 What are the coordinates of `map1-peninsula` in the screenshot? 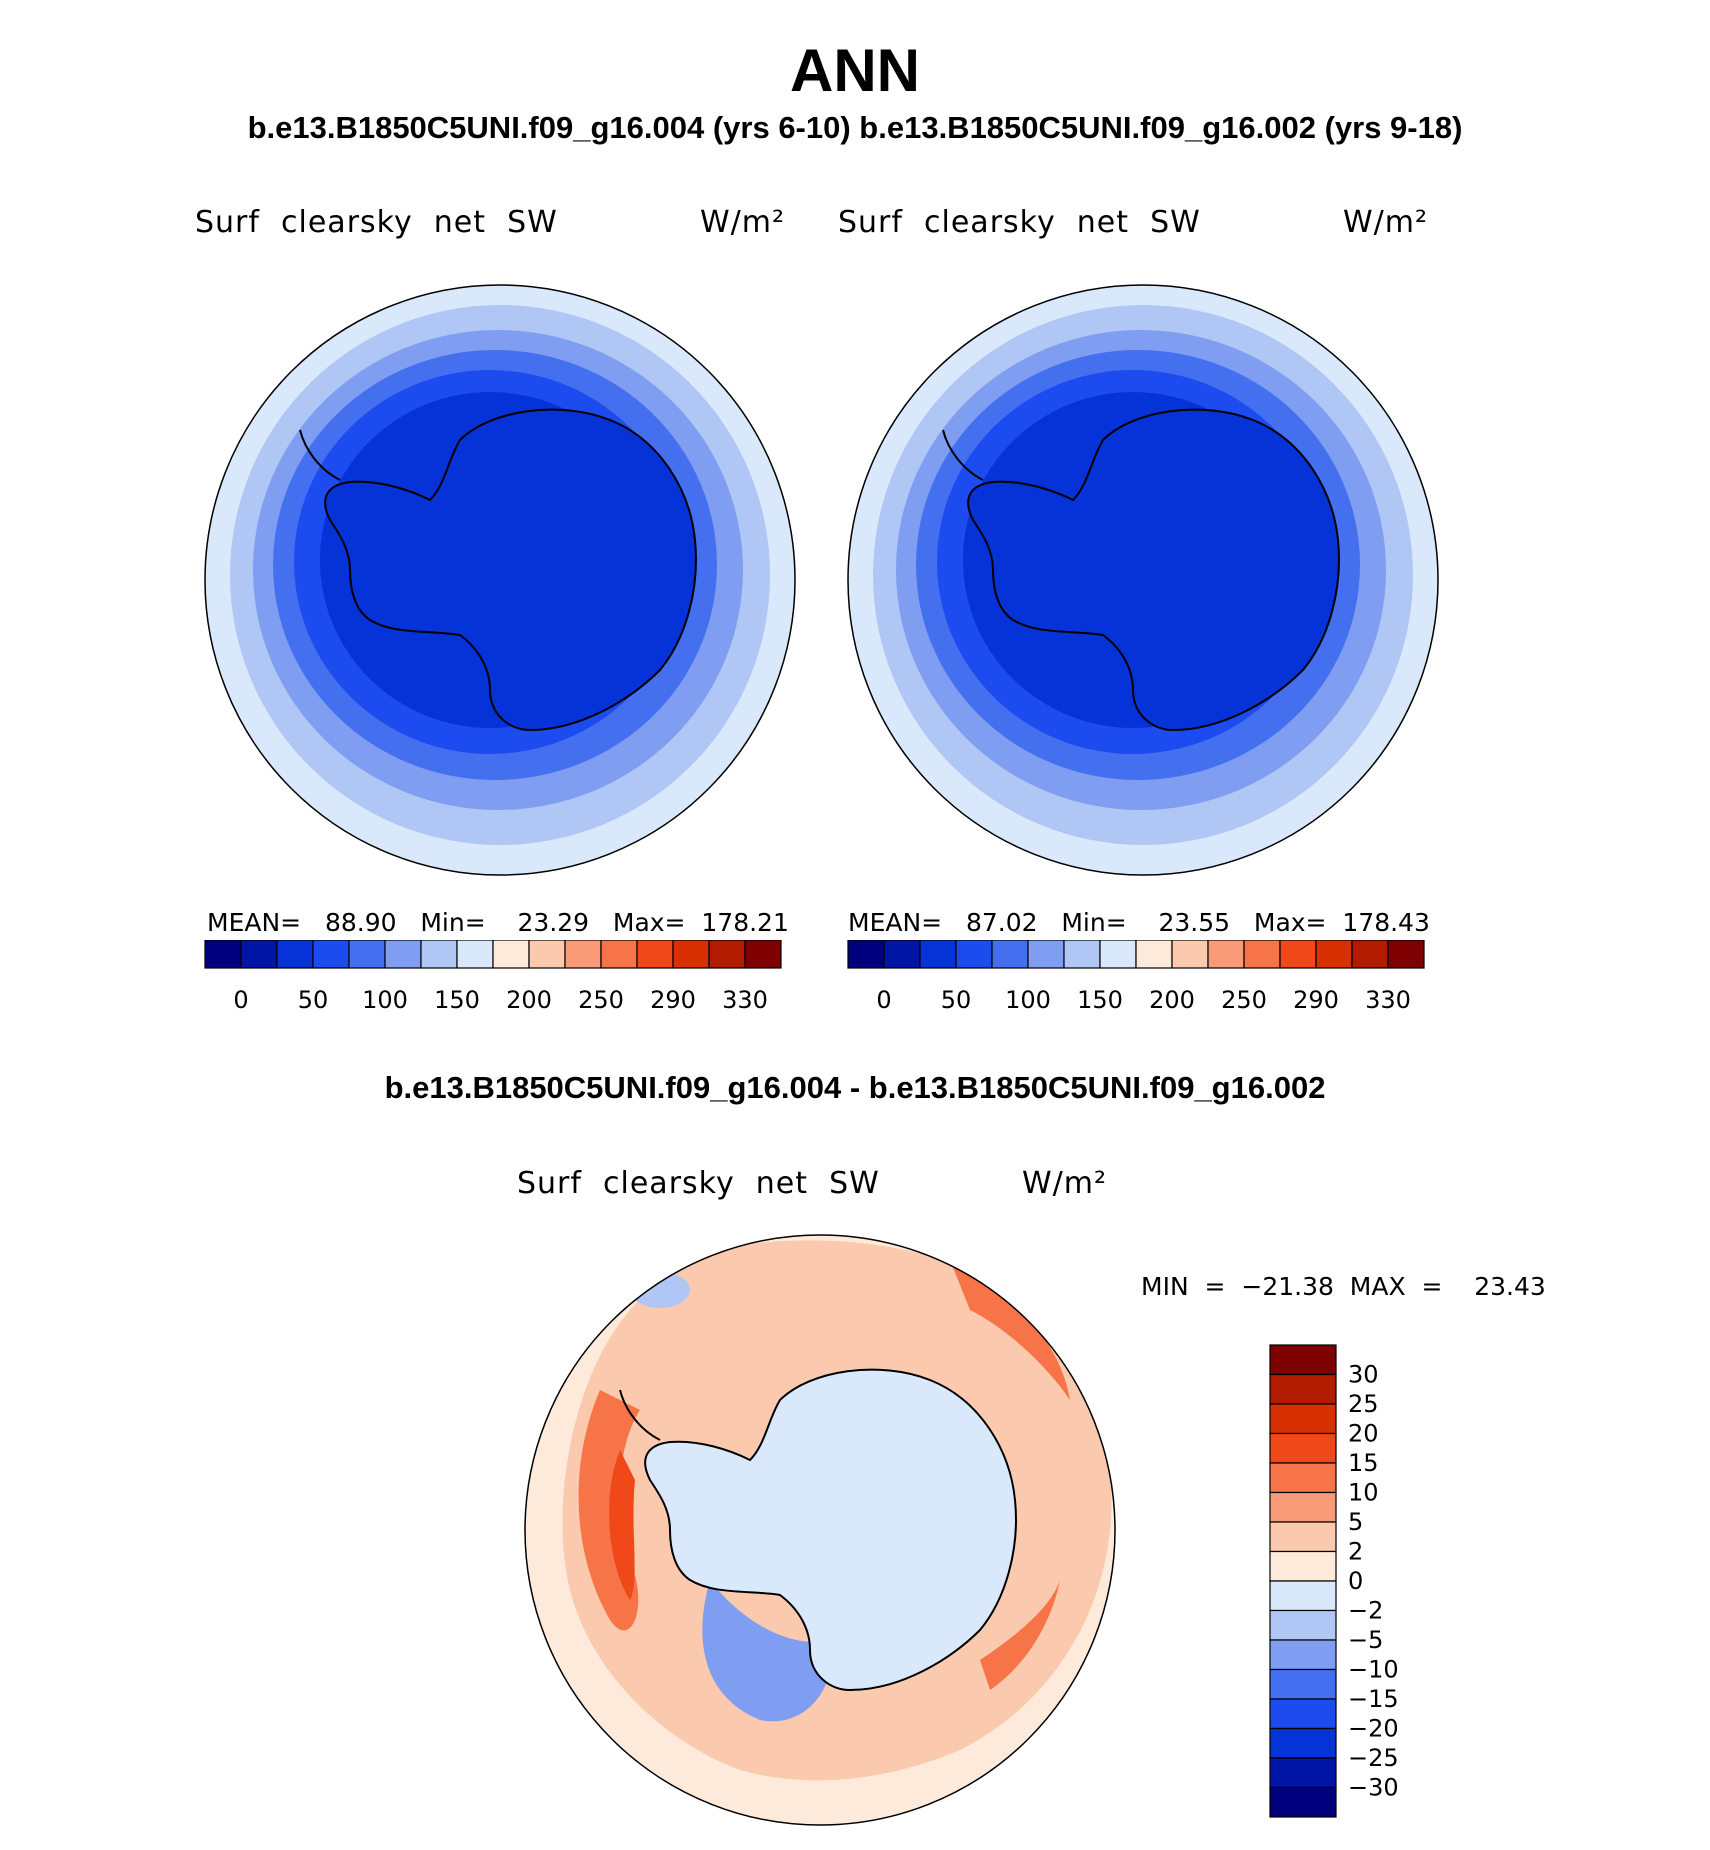 It's located at (320, 455).